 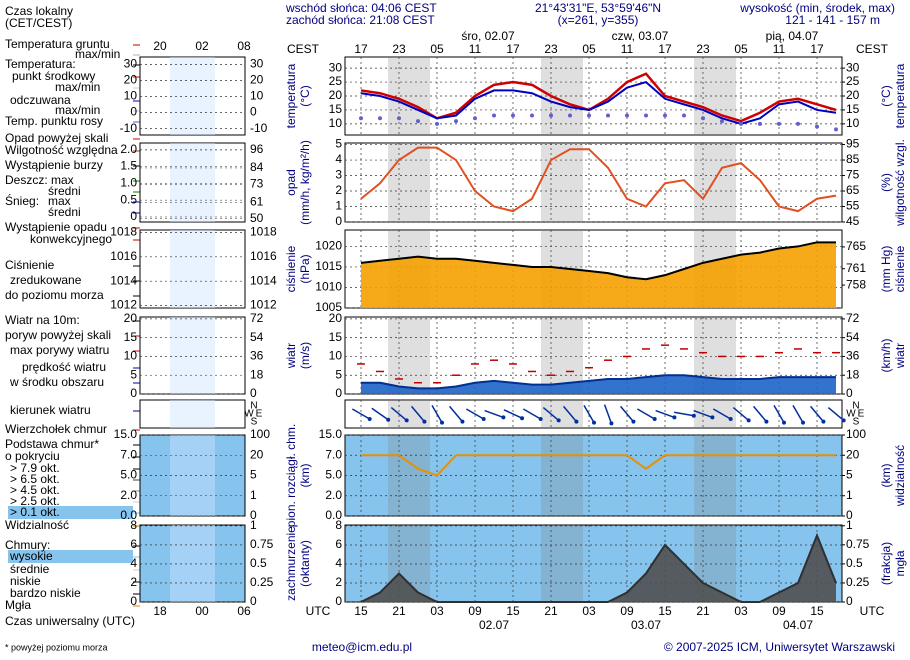 What do you see at coordinates (779, 647) in the screenshot?
I see `copyright: © 2007-2025 ICM, Uniwersytet Warszawski` at bounding box center [779, 647].